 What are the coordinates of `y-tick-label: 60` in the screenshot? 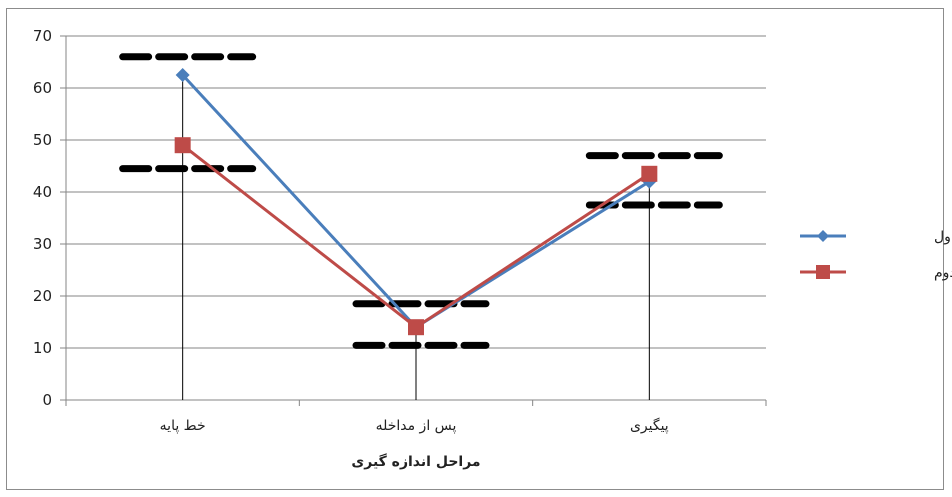 It's located at (42, 88).